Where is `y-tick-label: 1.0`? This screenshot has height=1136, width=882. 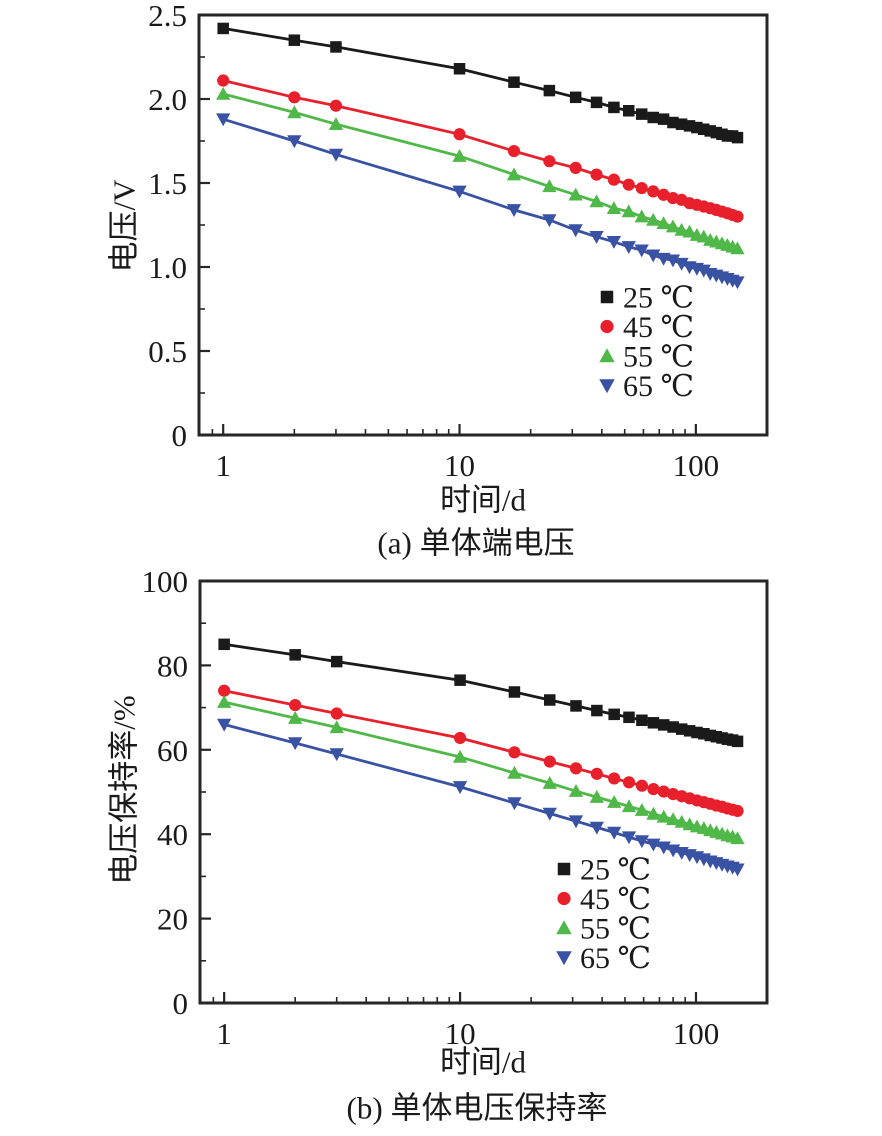
y-tick-label: 1.0 is located at coordinates (167, 267).